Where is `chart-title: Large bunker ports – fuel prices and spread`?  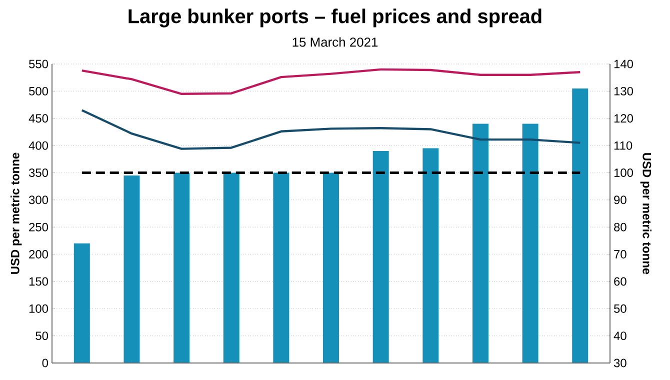 chart-title: Large bunker ports – fuel prices and spread is located at coordinates (335, 18).